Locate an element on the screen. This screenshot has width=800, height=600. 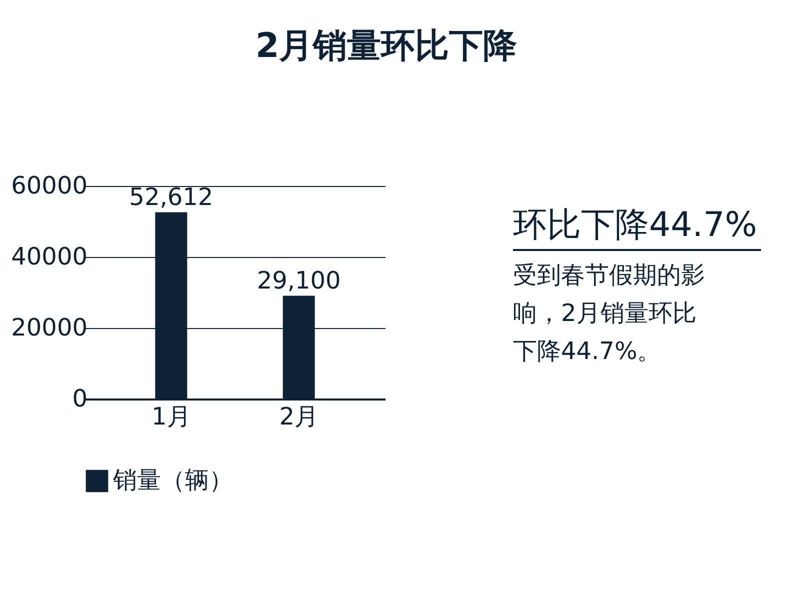
chart-title: 2月销量环比下降 is located at coordinates (386, 46).